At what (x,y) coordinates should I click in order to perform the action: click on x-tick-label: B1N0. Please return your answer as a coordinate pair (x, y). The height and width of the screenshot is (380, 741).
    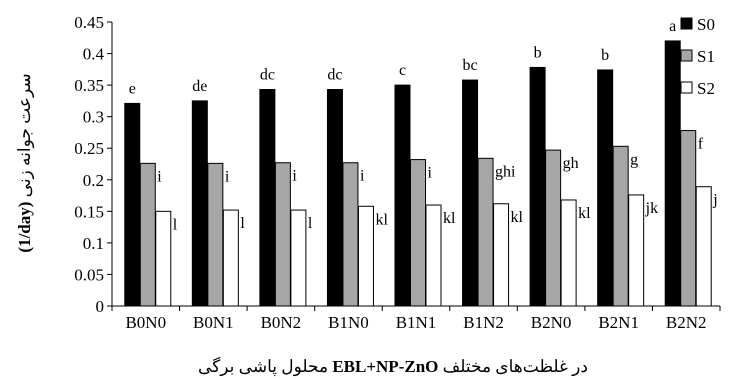
    Looking at the image, I should click on (348, 322).